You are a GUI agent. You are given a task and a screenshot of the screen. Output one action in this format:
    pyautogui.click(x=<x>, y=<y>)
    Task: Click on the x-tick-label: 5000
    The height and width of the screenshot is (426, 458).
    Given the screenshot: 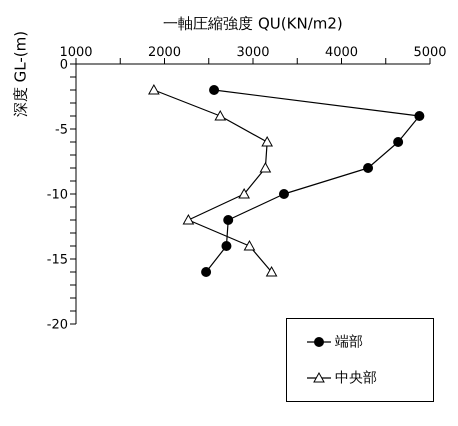 What is the action you would take?
    pyautogui.click(x=430, y=52)
    